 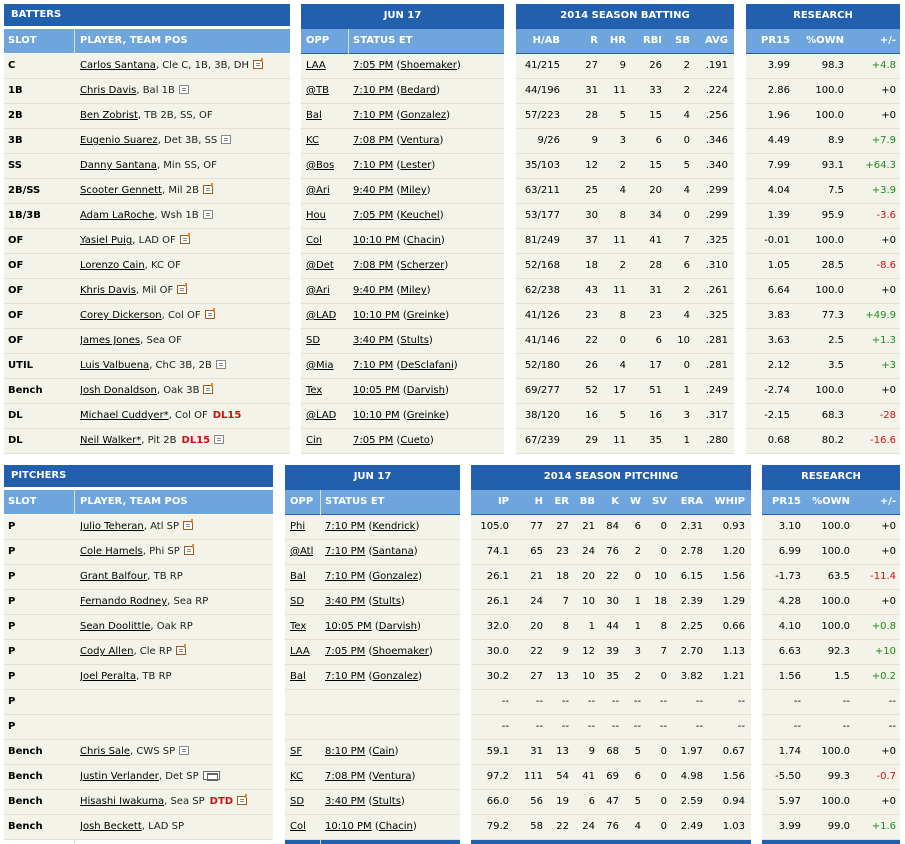 I want to click on game-time-link: 8:10 PM, so click(x=345, y=751).